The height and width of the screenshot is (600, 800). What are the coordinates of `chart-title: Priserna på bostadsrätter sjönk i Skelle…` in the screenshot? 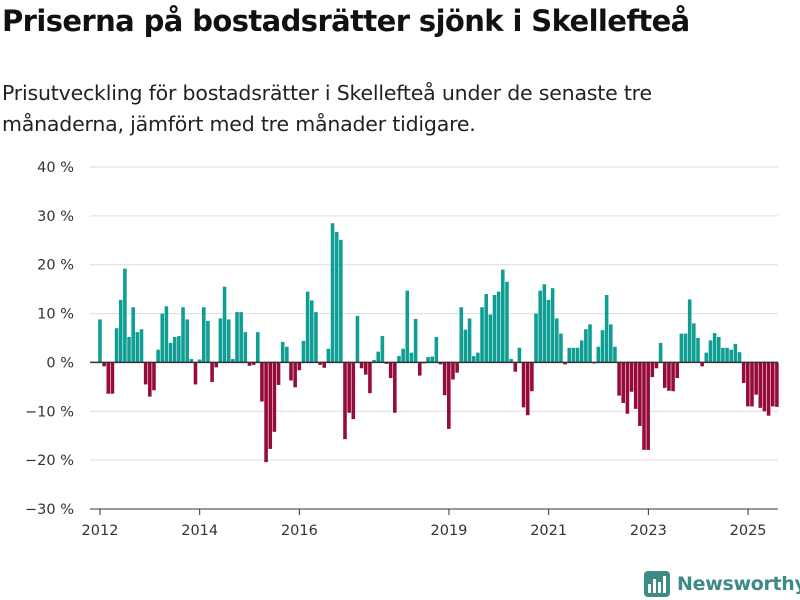 It's located at (346, 21).